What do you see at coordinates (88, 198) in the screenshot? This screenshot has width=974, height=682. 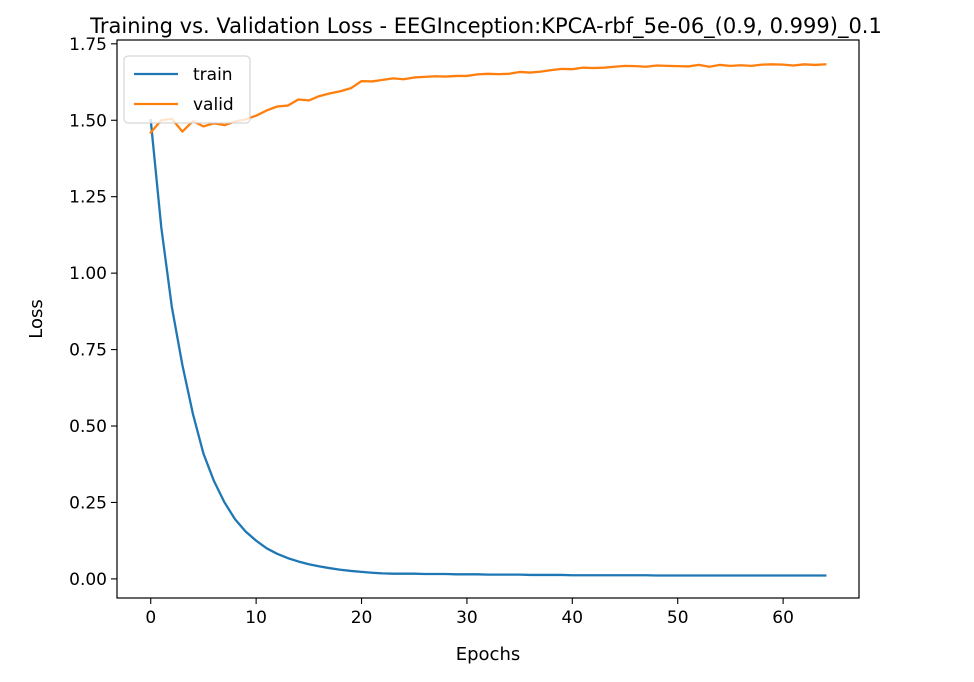 I see `y-tick-label: 1.25` at bounding box center [88, 198].